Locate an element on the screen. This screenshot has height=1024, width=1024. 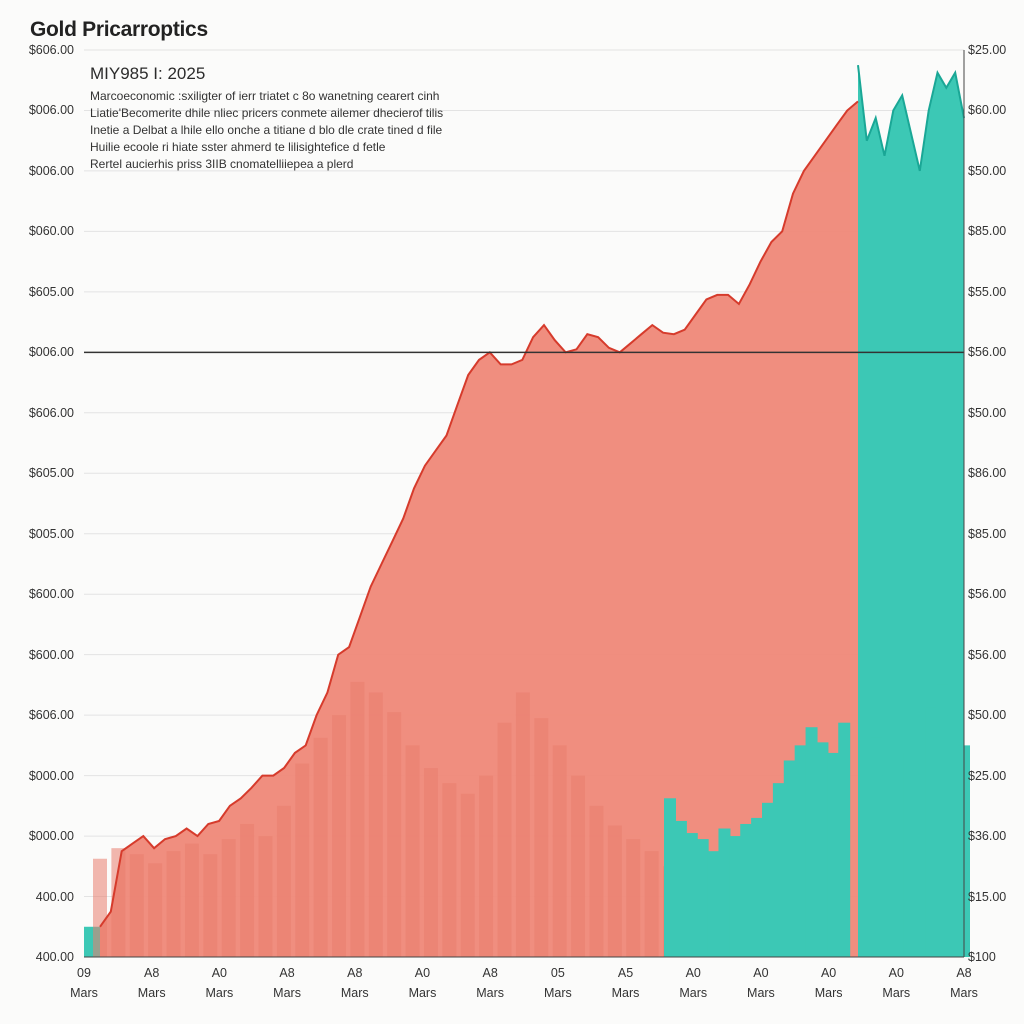
y-tick-label-left: $600.00 is located at coordinates (51, 594).